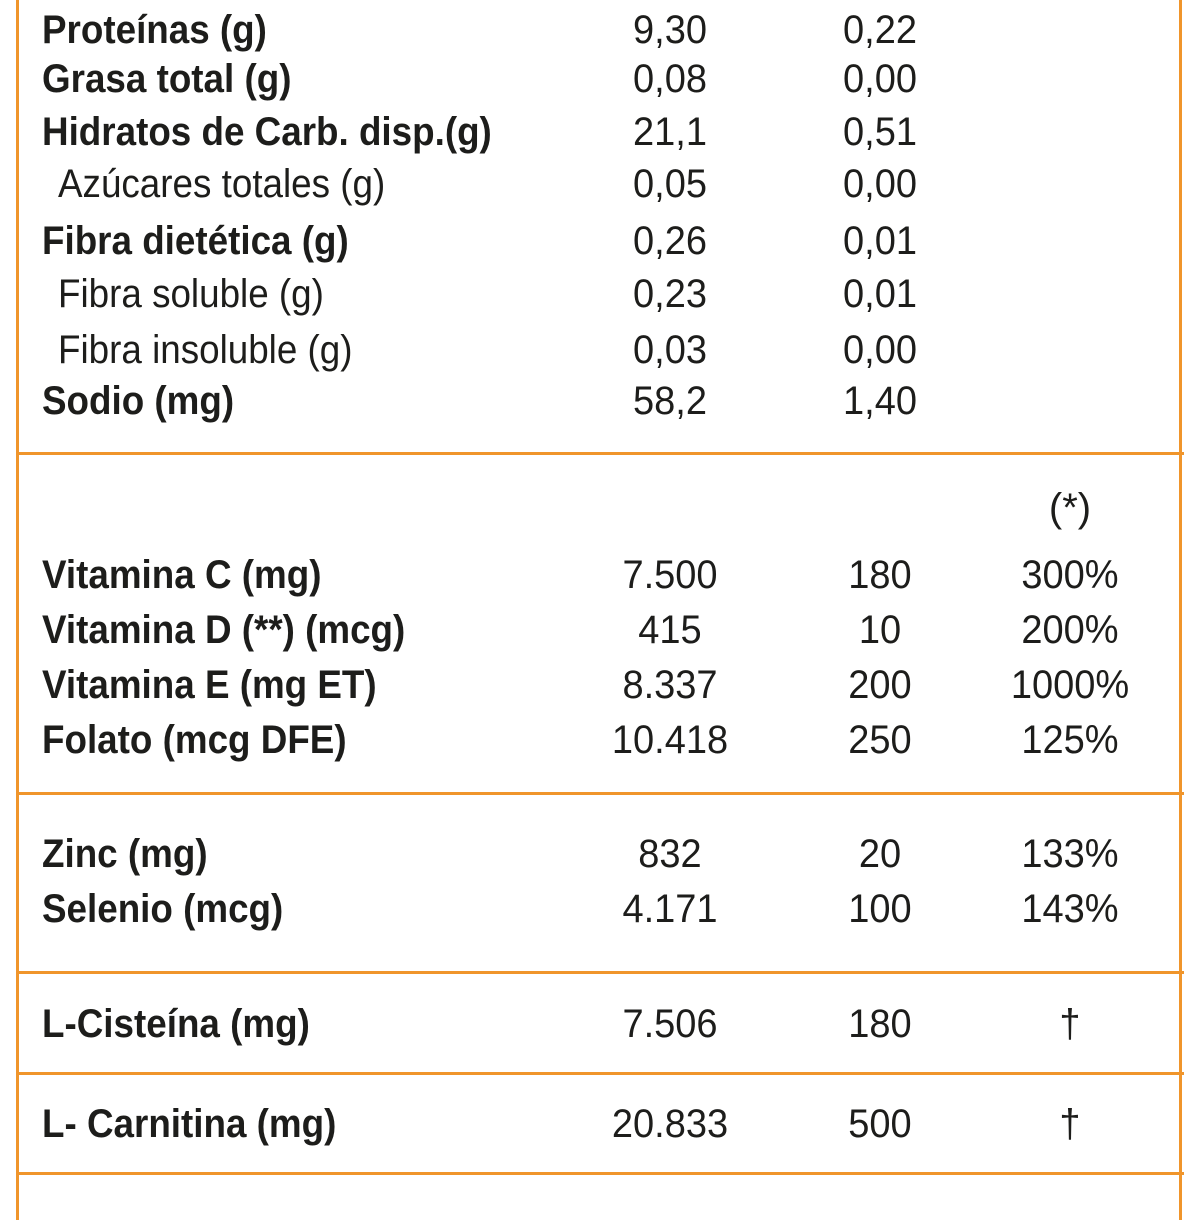 The image size is (1200, 1220). I want to click on section-divider-macros, so click(600, 453).